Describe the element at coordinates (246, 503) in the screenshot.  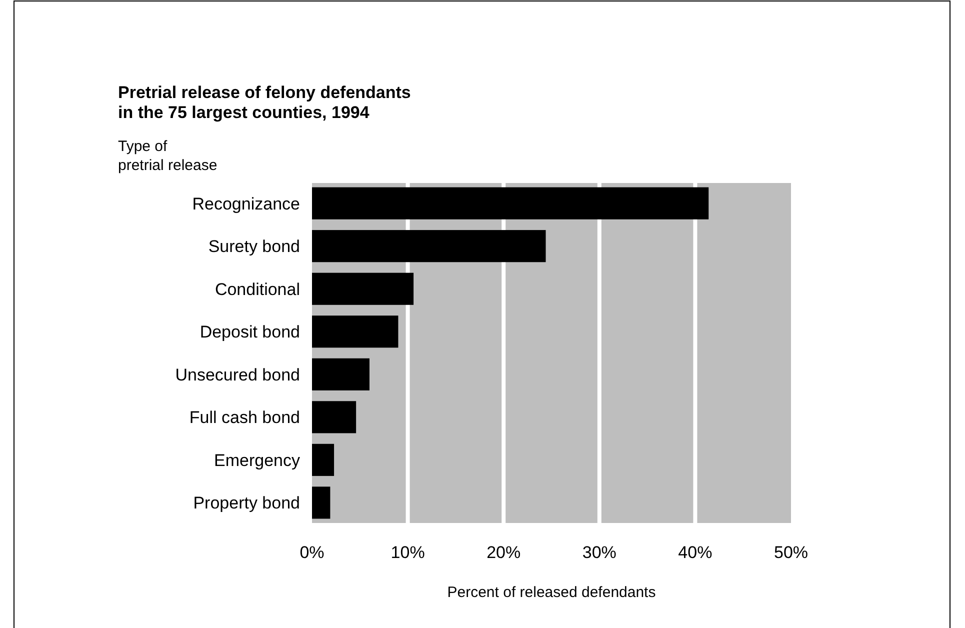
I see `y-tick-label: Property bond` at that location.